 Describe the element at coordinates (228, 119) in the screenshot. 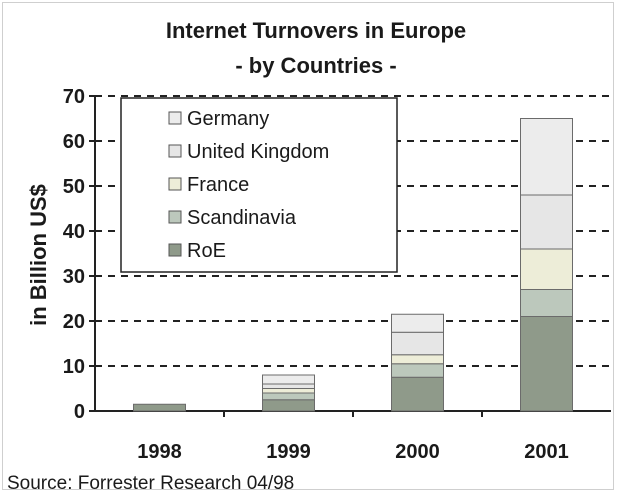

I see `legend-label: Germany` at that location.